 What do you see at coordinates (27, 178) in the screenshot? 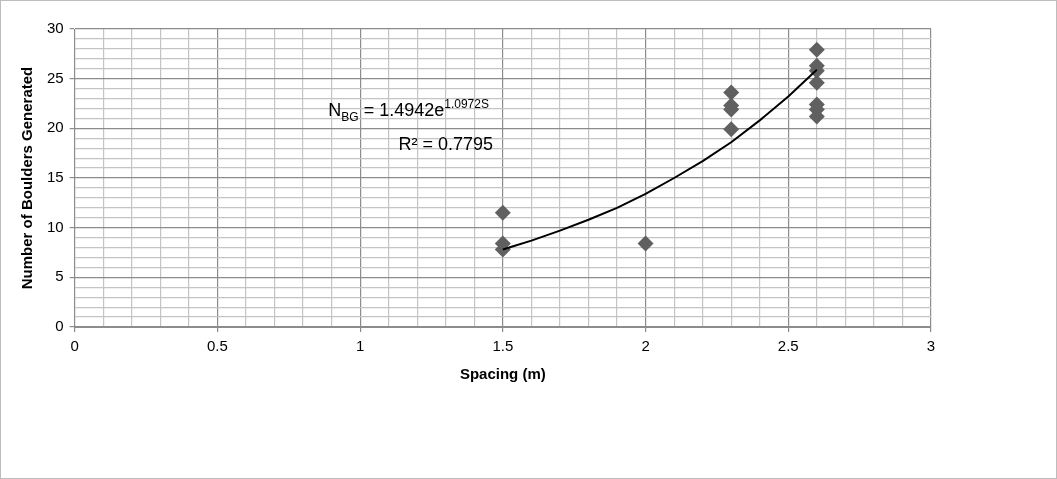
I see `y-axis-title: Number of Boulders Generated` at bounding box center [27, 178].